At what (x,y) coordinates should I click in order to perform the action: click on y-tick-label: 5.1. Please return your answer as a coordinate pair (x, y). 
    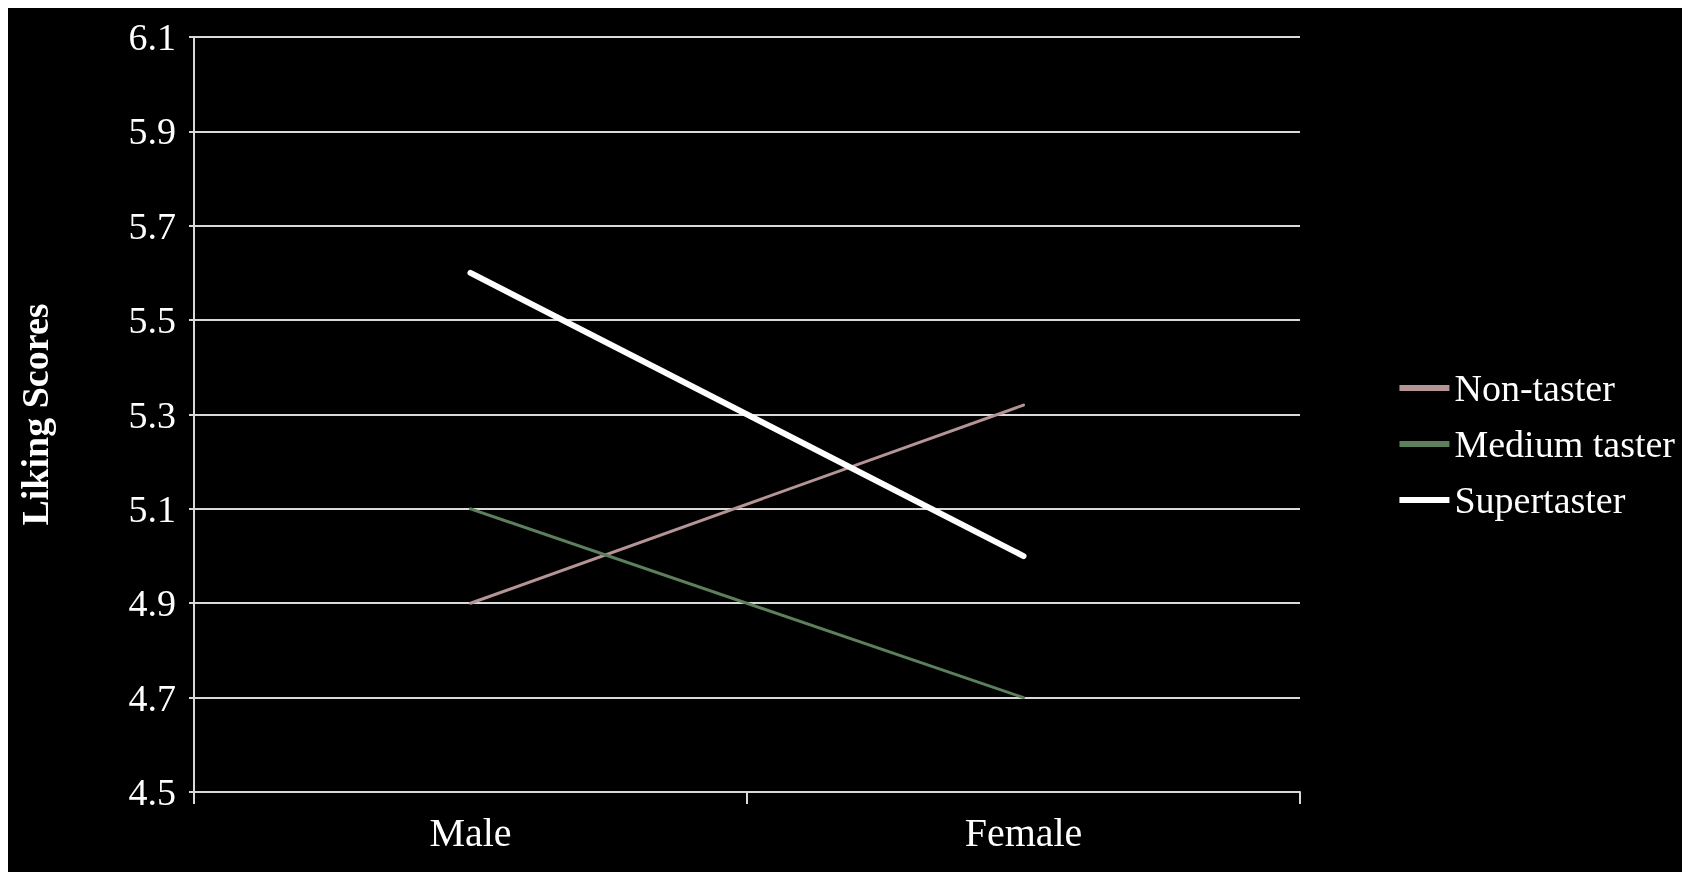
    Looking at the image, I should click on (152, 508).